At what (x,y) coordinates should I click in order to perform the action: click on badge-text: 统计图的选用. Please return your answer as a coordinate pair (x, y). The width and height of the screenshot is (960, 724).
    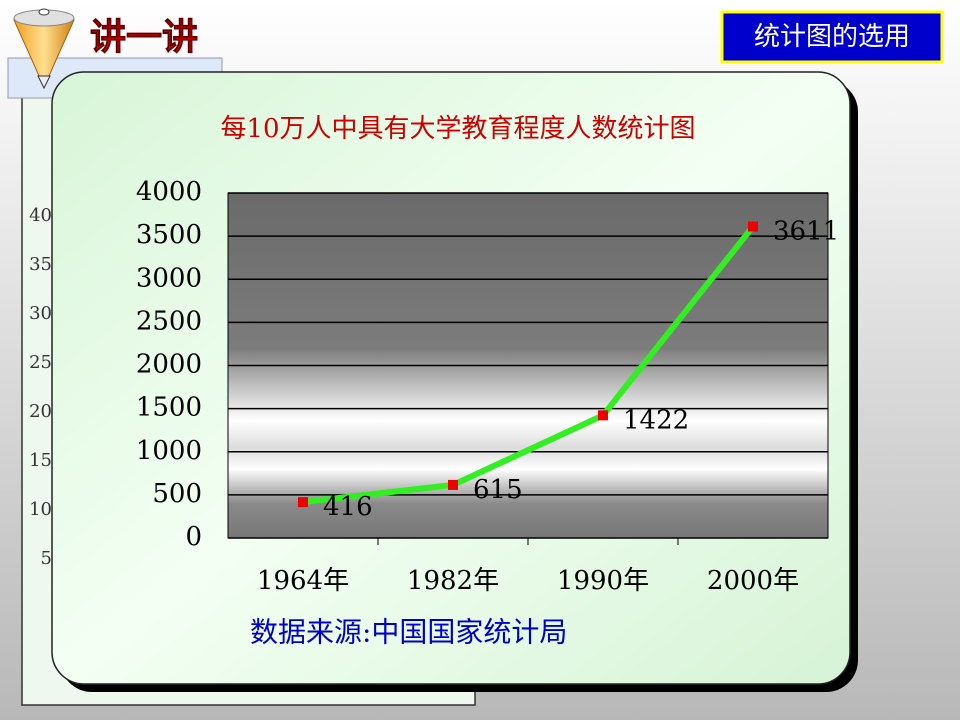
    Looking at the image, I should click on (832, 37).